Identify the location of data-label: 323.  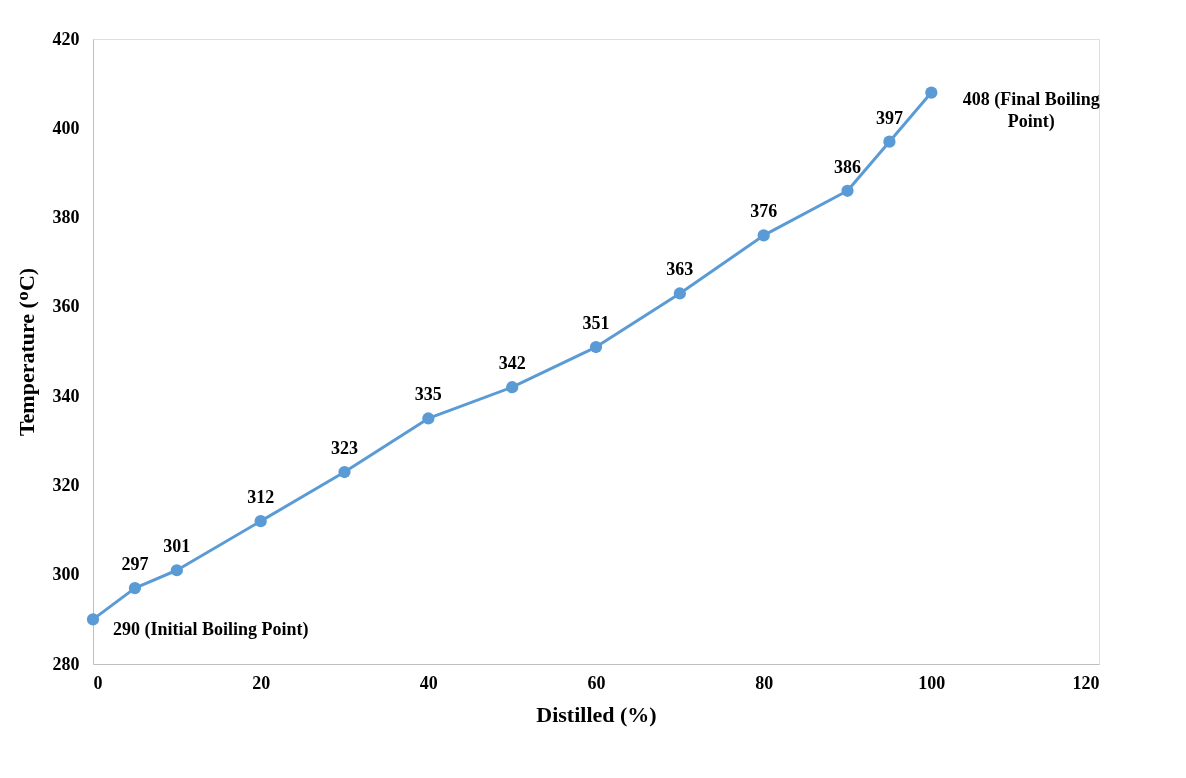
(344, 448).